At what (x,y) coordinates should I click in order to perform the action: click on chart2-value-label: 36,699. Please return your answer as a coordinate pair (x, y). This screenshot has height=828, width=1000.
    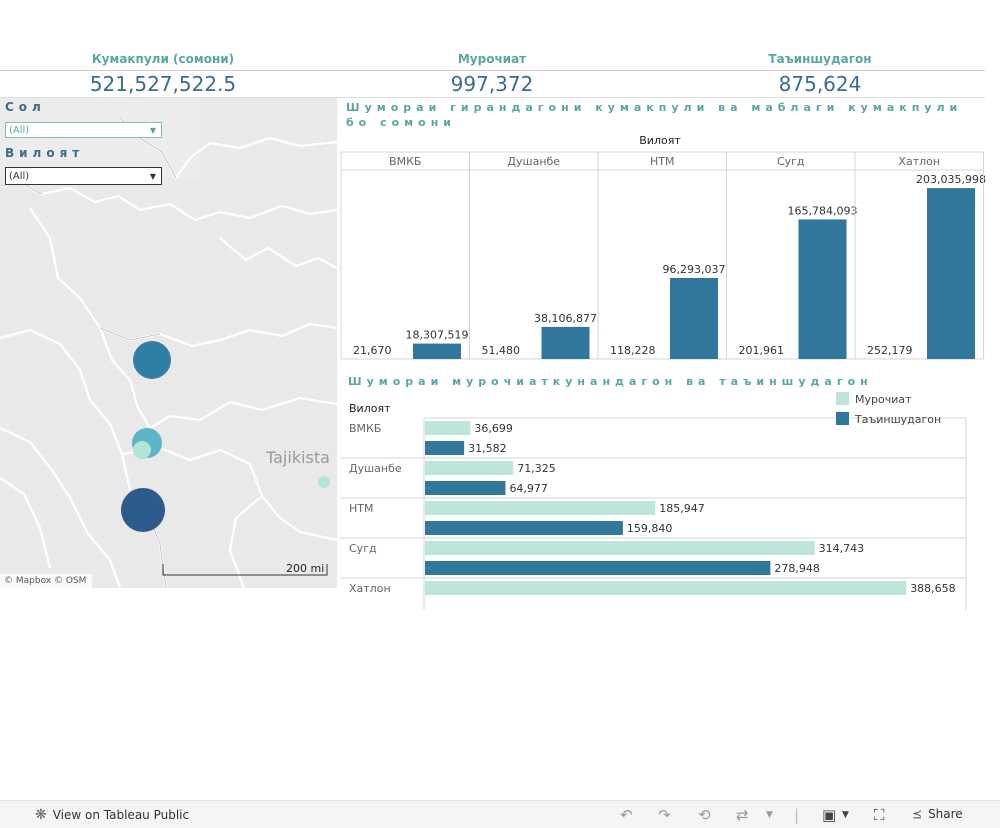
    Looking at the image, I should click on (493, 428).